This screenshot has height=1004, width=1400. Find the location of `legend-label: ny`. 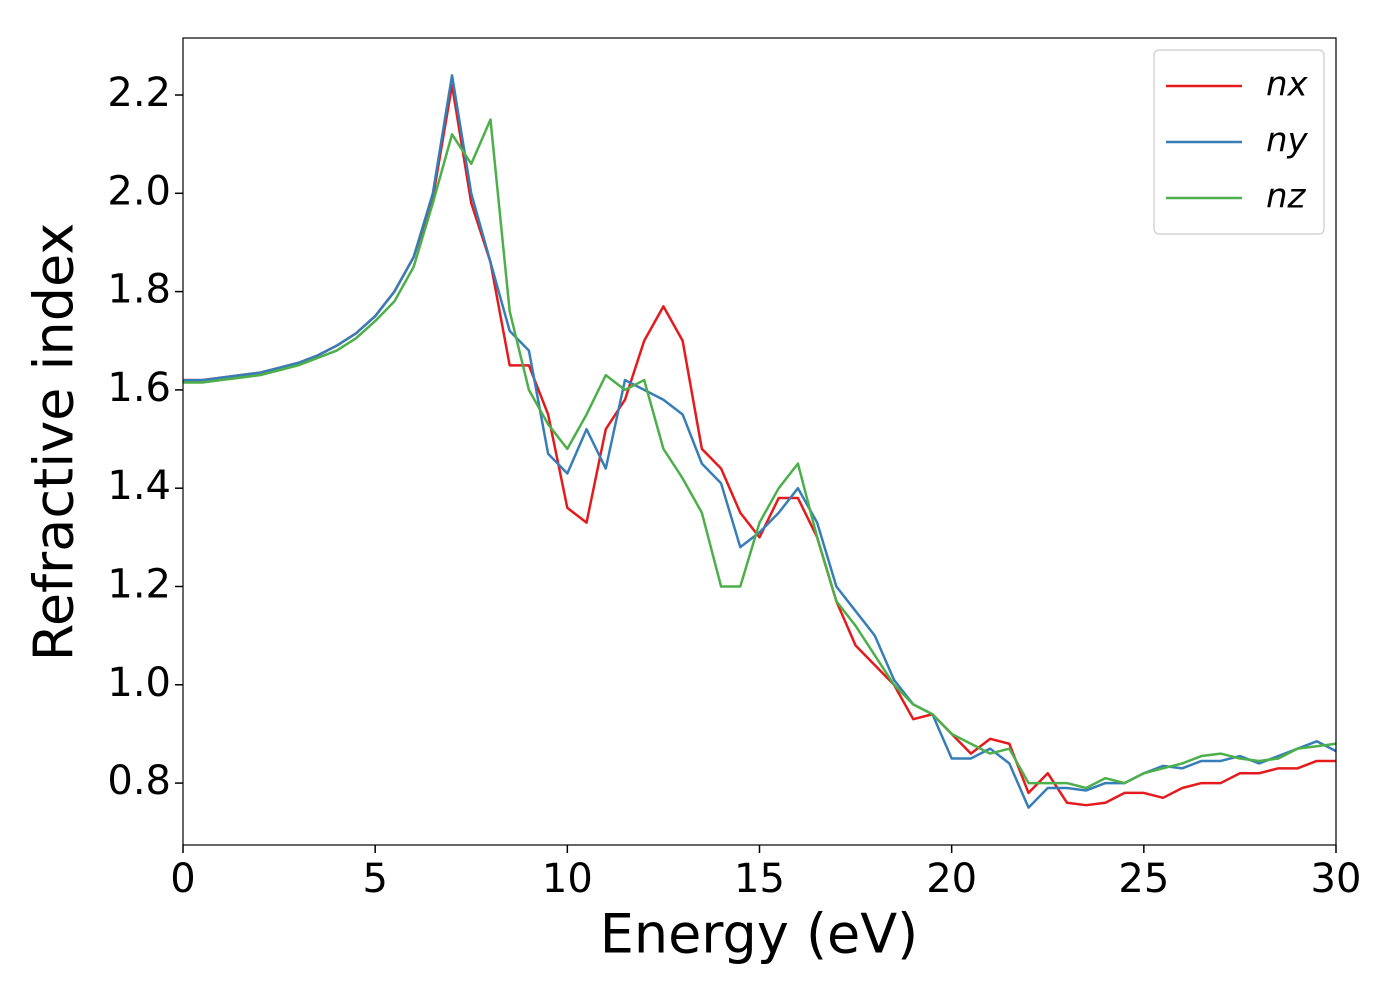

legend-label: ny is located at coordinates (1287, 141).